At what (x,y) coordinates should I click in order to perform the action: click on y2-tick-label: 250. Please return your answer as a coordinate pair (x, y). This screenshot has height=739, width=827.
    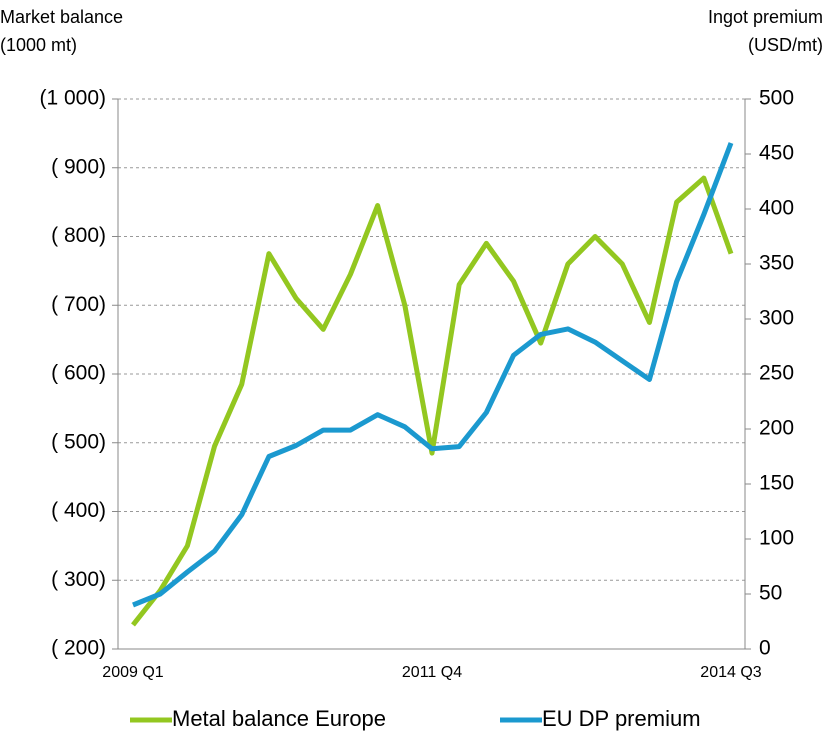
    Looking at the image, I should click on (776, 373).